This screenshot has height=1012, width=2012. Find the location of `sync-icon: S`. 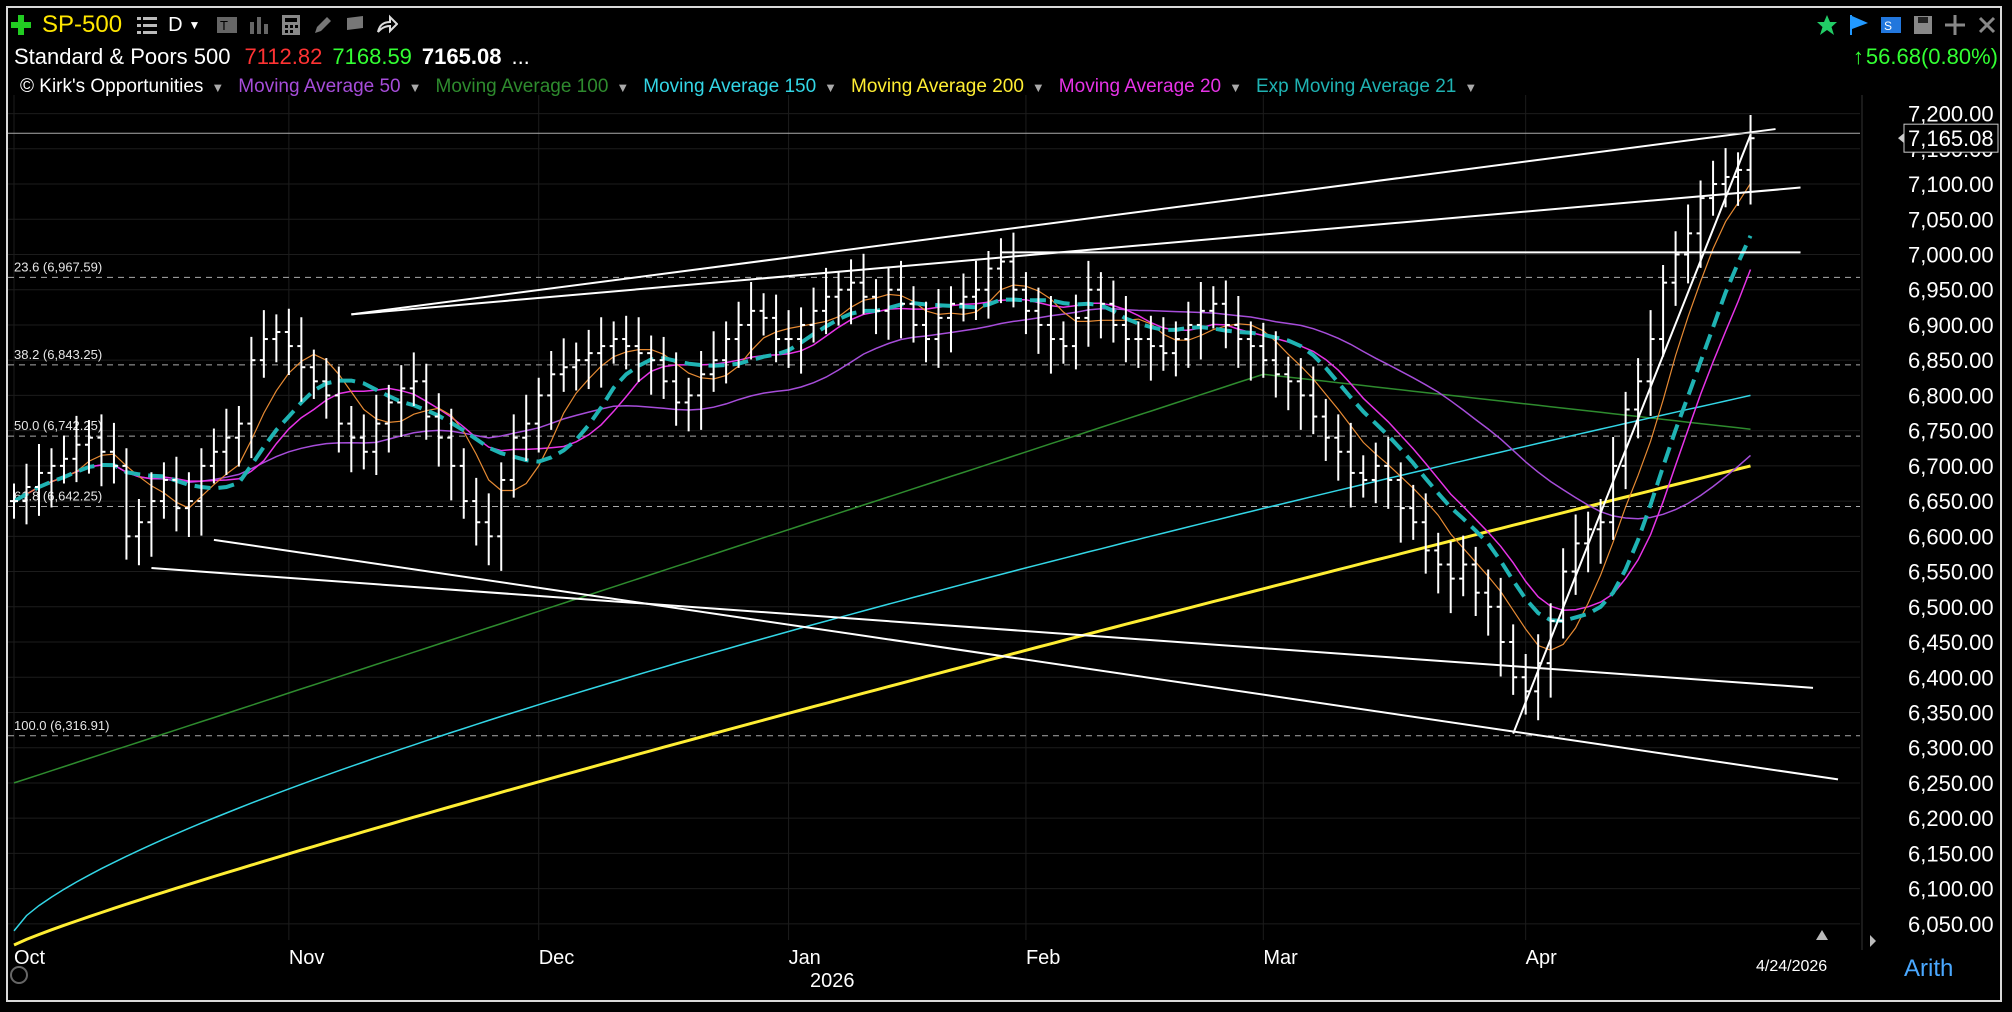

sync-icon: S is located at coordinates (1891, 25).